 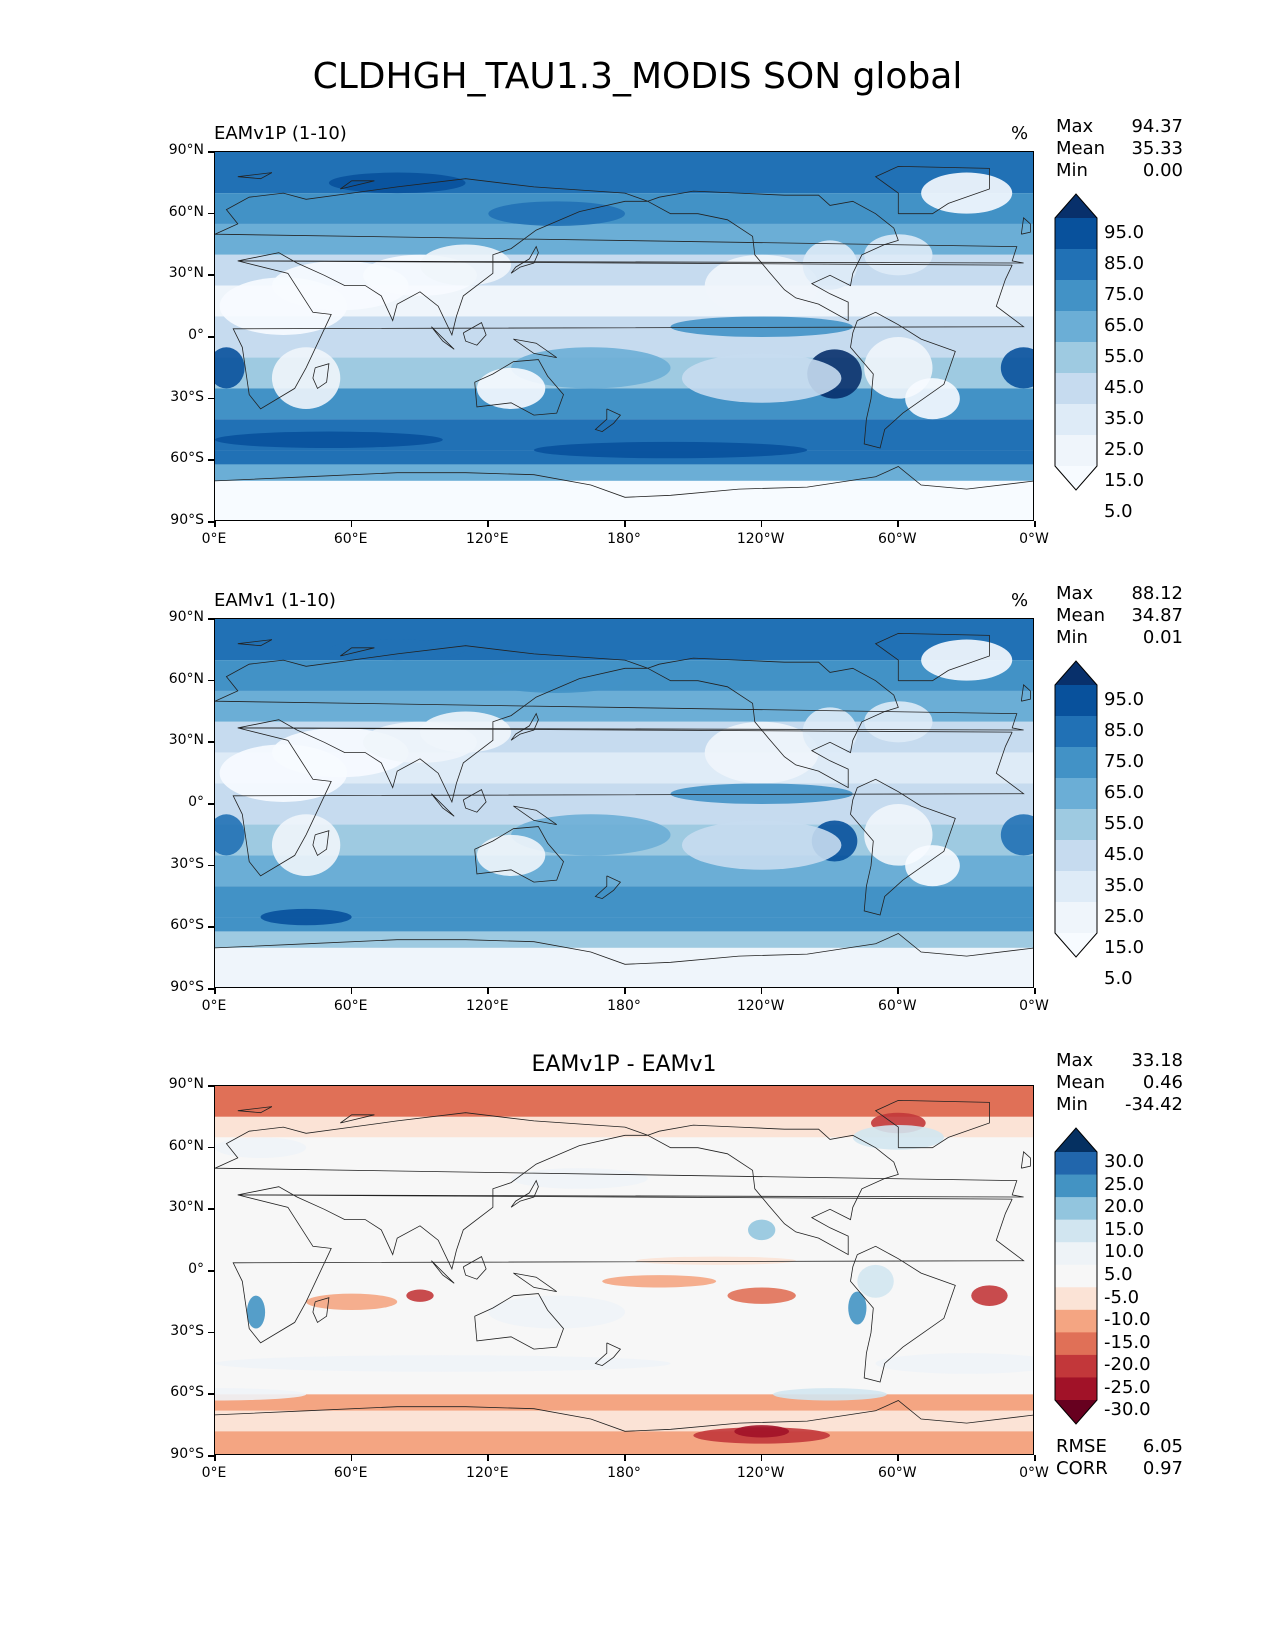 What do you see at coordinates (1157, 148) in the screenshot?
I see `stat-value: 35.33` at bounding box center [1157, 148].